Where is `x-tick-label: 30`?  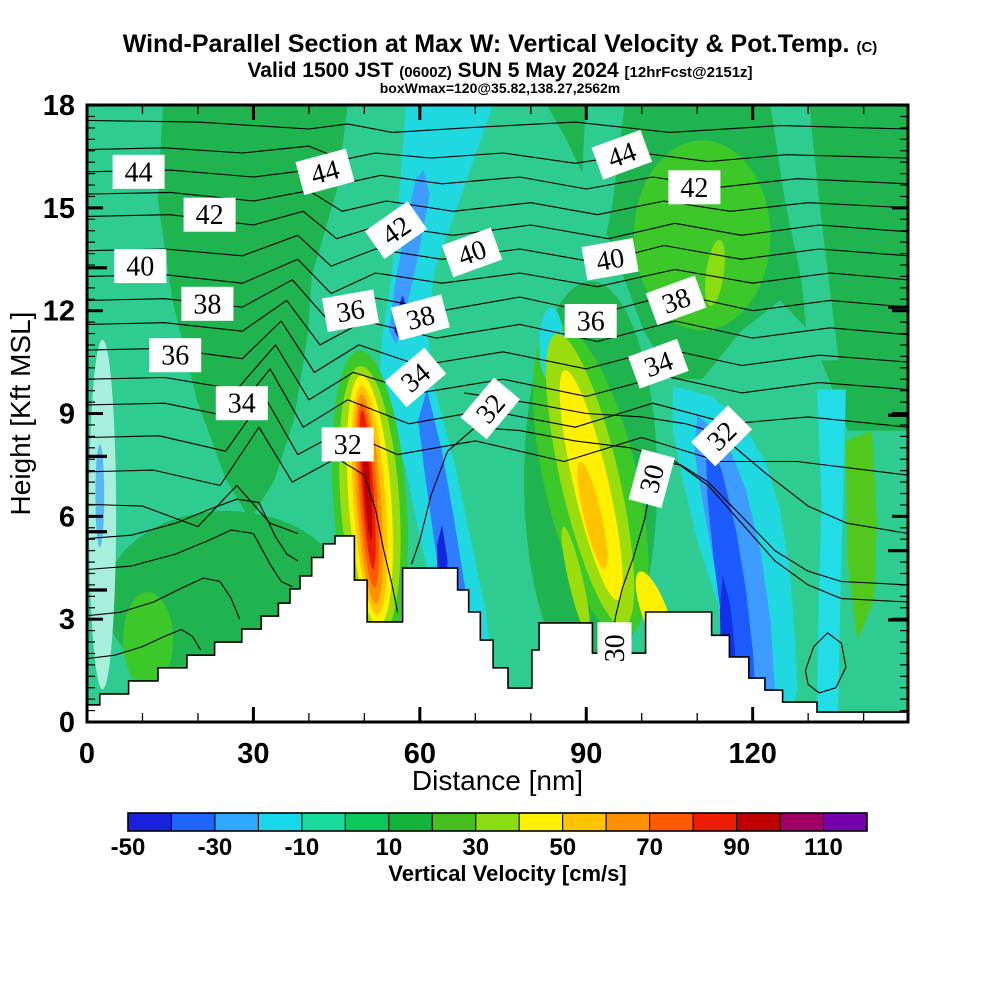 x-tick-label: 30 is located at coordinates (253, 754).